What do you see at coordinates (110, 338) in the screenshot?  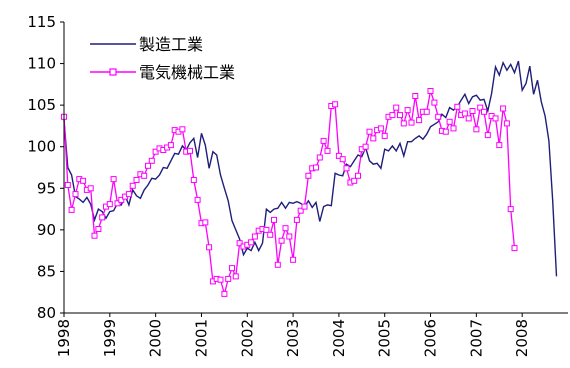 I see `x-tick-label: 1999` at bounding box center [110, 338].